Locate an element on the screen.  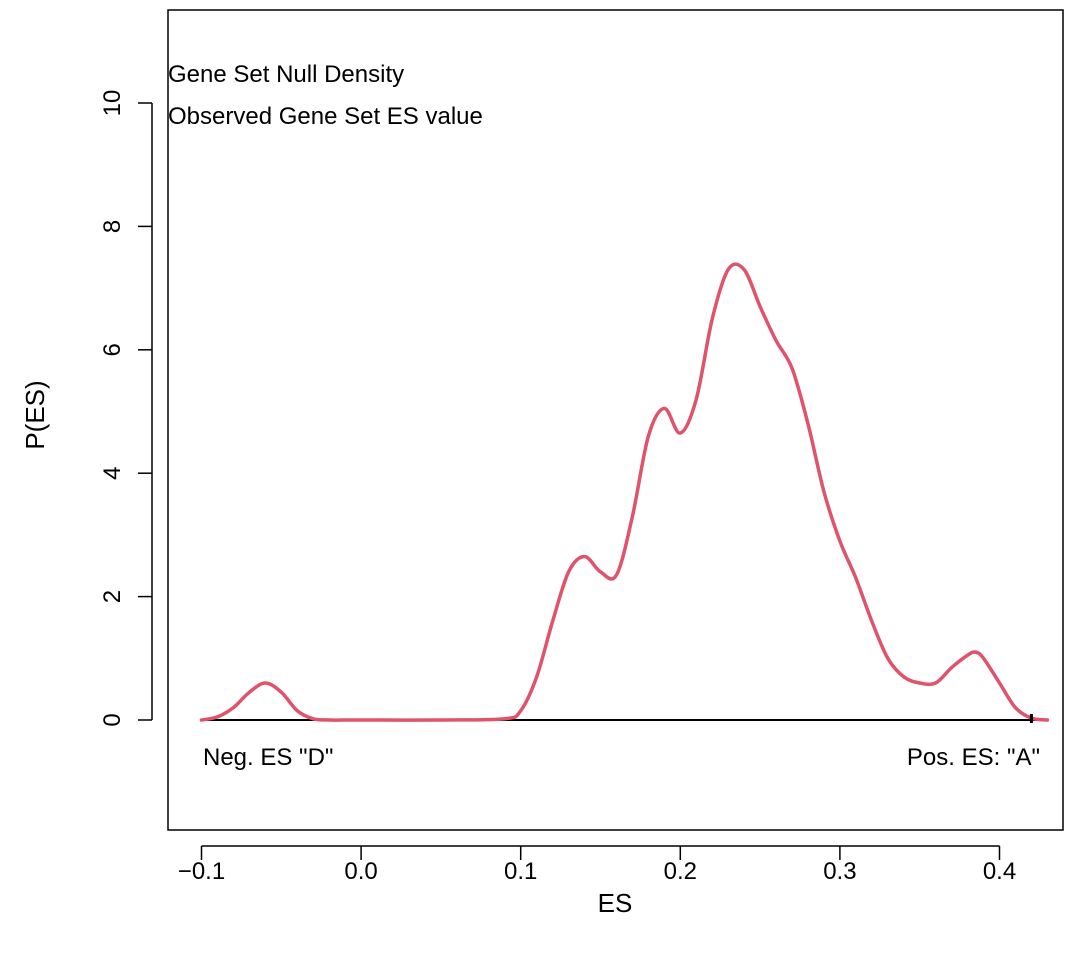
y-tick-label: 8 is located at coordinates (112, 226).